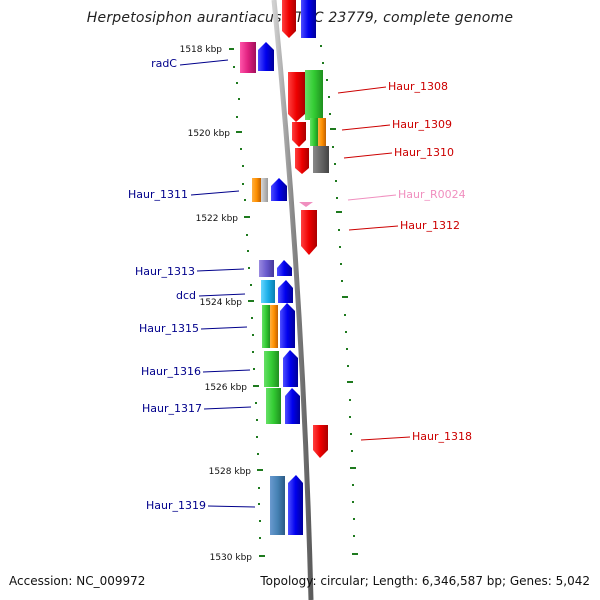  What do you see at coordinates (296, 97) in the screenshot?
I see `gene-haur-1308-red` at bounding box center [296, 97].